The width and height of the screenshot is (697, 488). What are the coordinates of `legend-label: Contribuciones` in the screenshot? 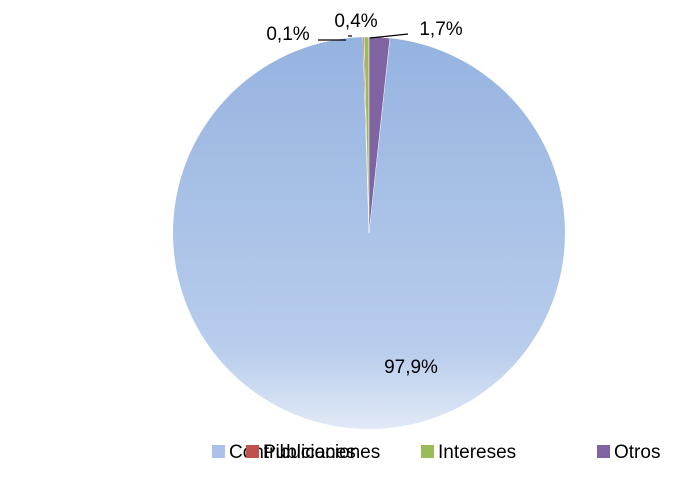 It's located at (292, 452).